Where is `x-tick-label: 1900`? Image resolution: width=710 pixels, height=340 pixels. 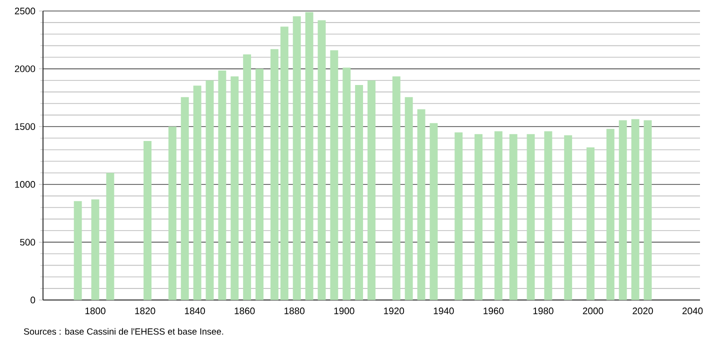
x-tick-label: 1900 is located at coordinates (344, 311).